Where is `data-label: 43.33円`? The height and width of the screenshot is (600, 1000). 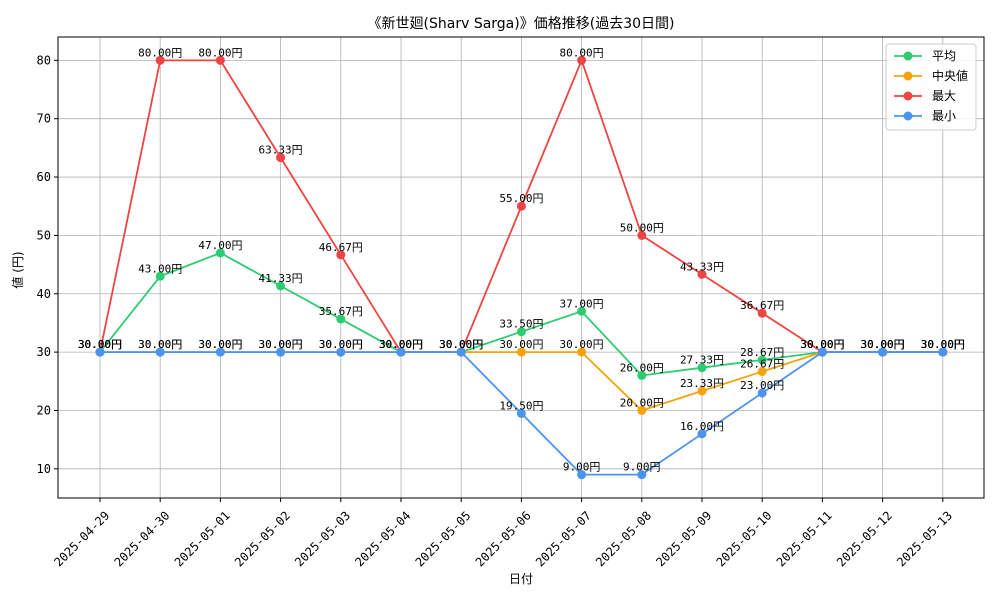 data-label: 43.33円 is located at coordinates (702, 266).